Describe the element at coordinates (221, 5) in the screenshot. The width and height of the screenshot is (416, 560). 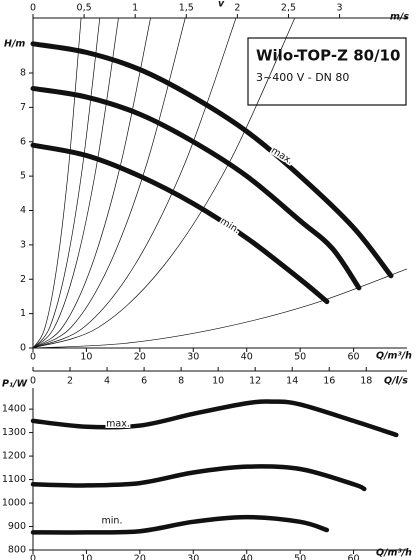
I see `top-axis-label: v` at that location.